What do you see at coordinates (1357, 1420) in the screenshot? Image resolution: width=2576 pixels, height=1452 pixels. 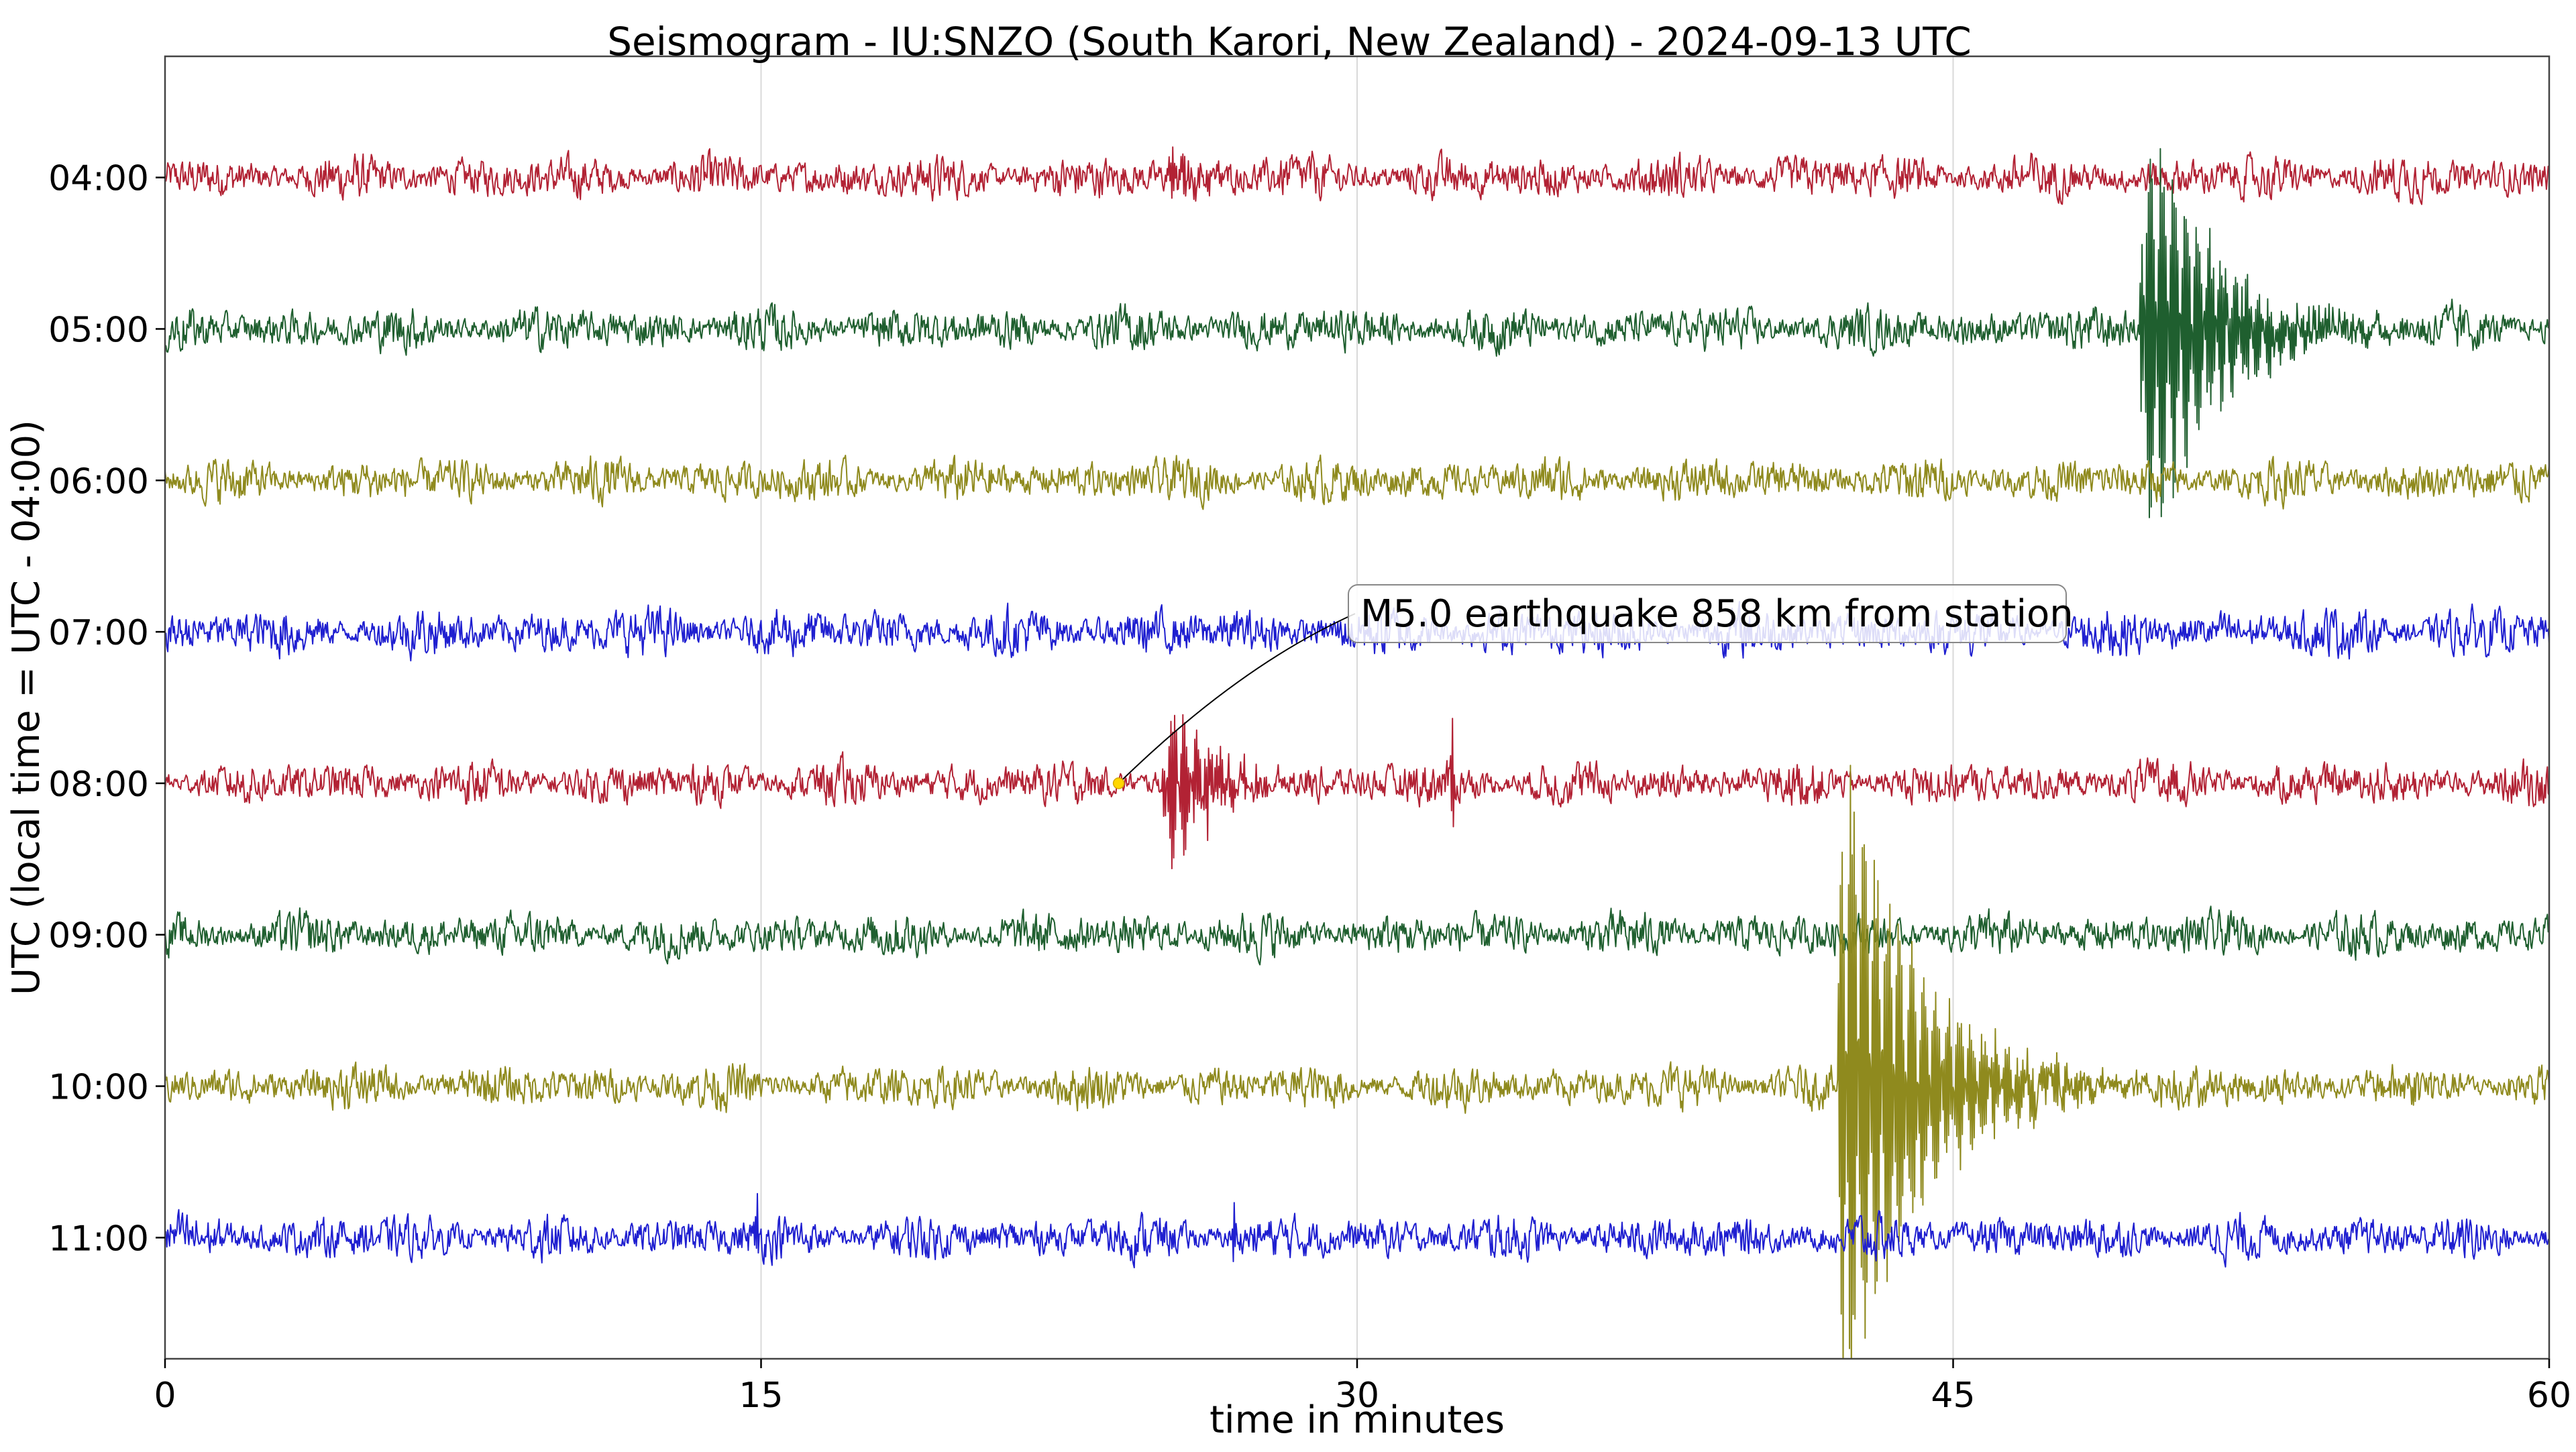 I see `x-axis-title: time in minutes` at bounding box center [1357, 1420].